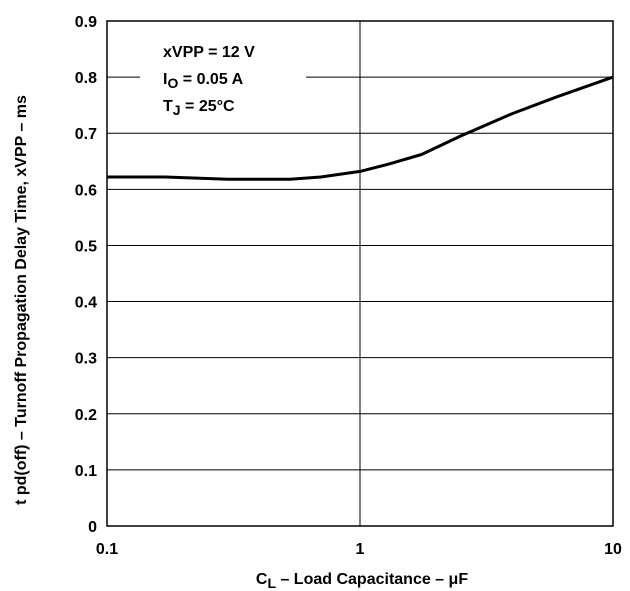 Image resolution: width=630 pixels, height=591 pixels. I want to click on x-tick-label-1: 1, so click(360, 549).